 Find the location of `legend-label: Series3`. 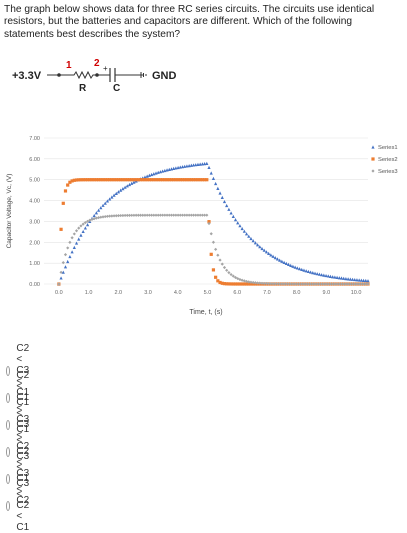

legend-label: Series3 is located at coordinates (388, 172).